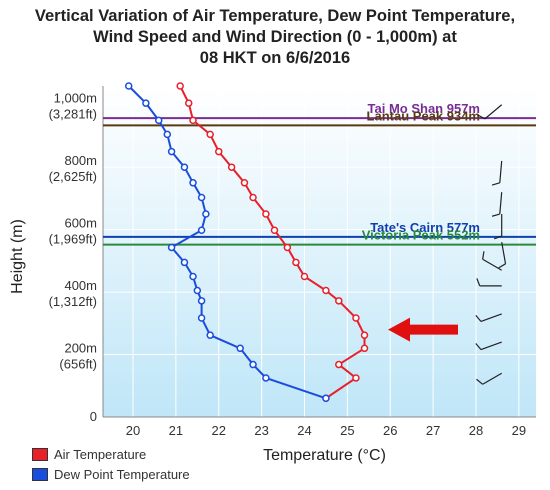 The width and height of the screenshot is (550, 490). I want to click on reference-label: Lantau Peak 934m, so click(423, 115).